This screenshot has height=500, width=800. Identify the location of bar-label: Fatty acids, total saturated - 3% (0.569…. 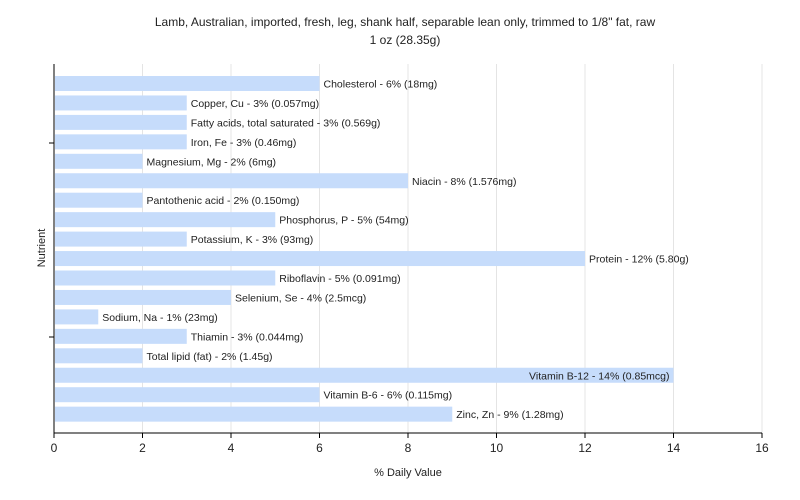
(286, 123).